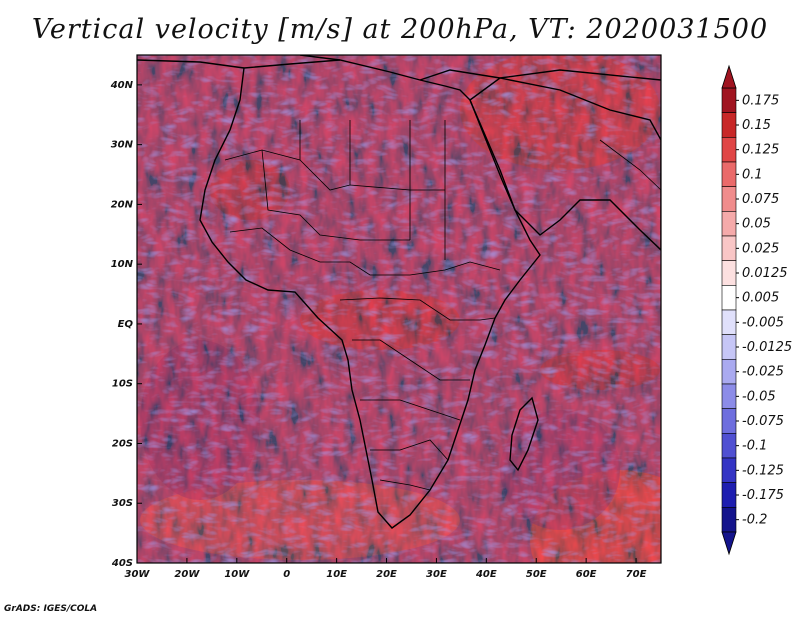  What do you see at coordinates (386, 574) in the screenshot?
I see `lon-tick-label: 20E` at bounding box center [386, 574].